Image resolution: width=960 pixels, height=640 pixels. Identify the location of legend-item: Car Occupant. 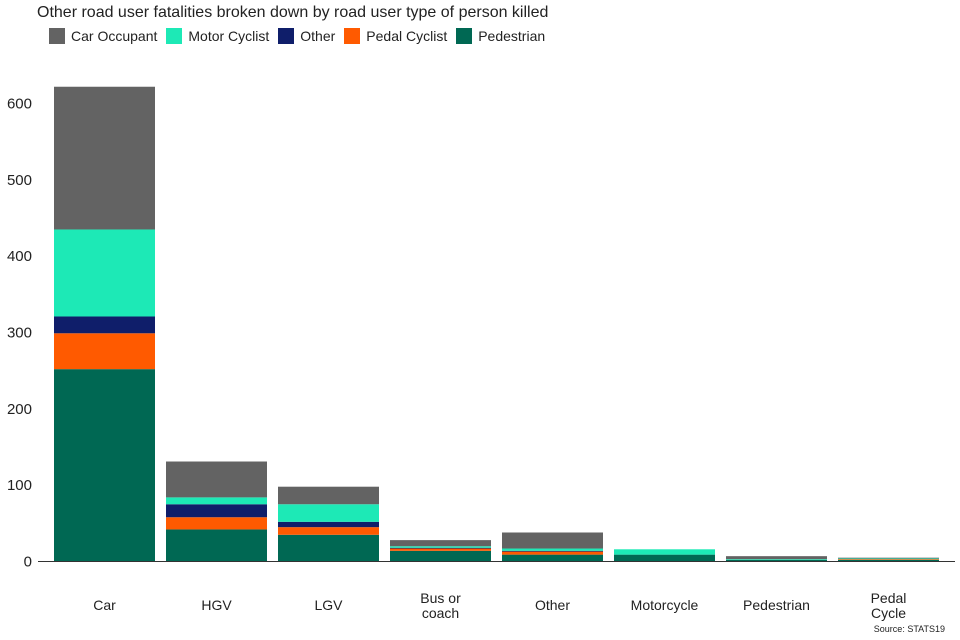
(103, 36).